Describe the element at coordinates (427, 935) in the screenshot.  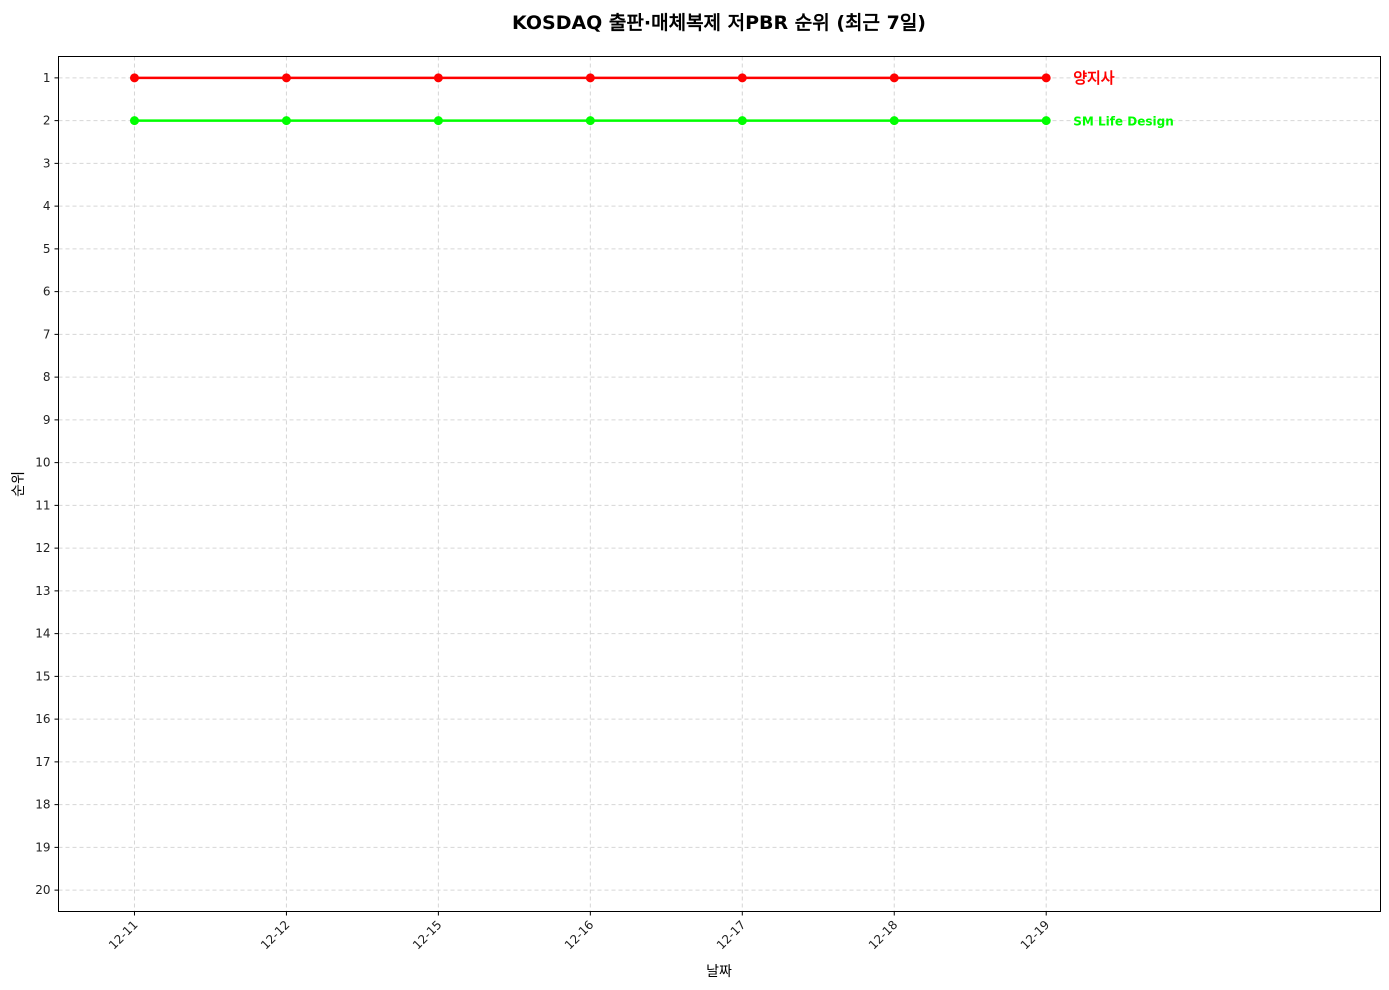
I see `x-tick-label: 12-15` at that location.